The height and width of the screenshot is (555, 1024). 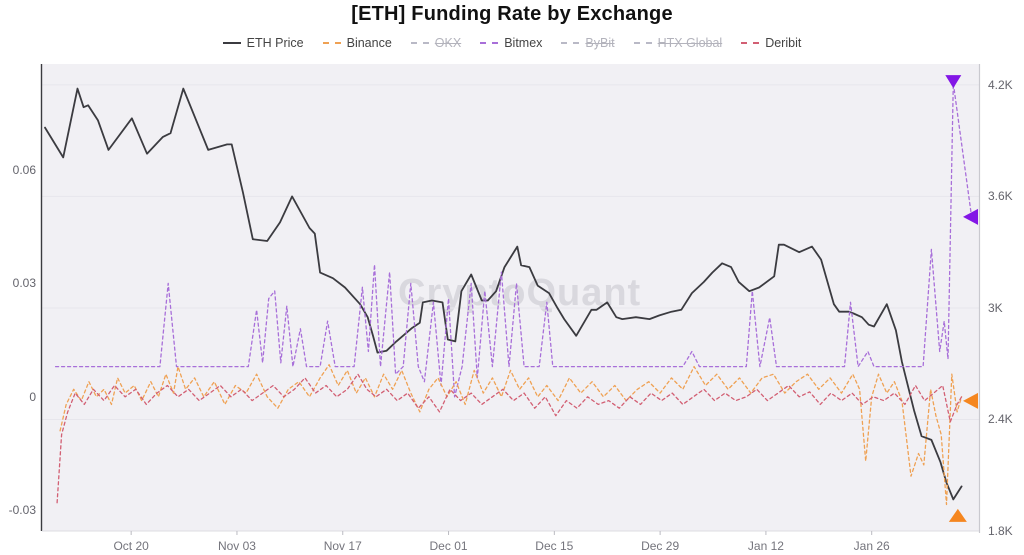 I want to click on legend-item-bitmex: Bitmex, so click(x=511, y=43).